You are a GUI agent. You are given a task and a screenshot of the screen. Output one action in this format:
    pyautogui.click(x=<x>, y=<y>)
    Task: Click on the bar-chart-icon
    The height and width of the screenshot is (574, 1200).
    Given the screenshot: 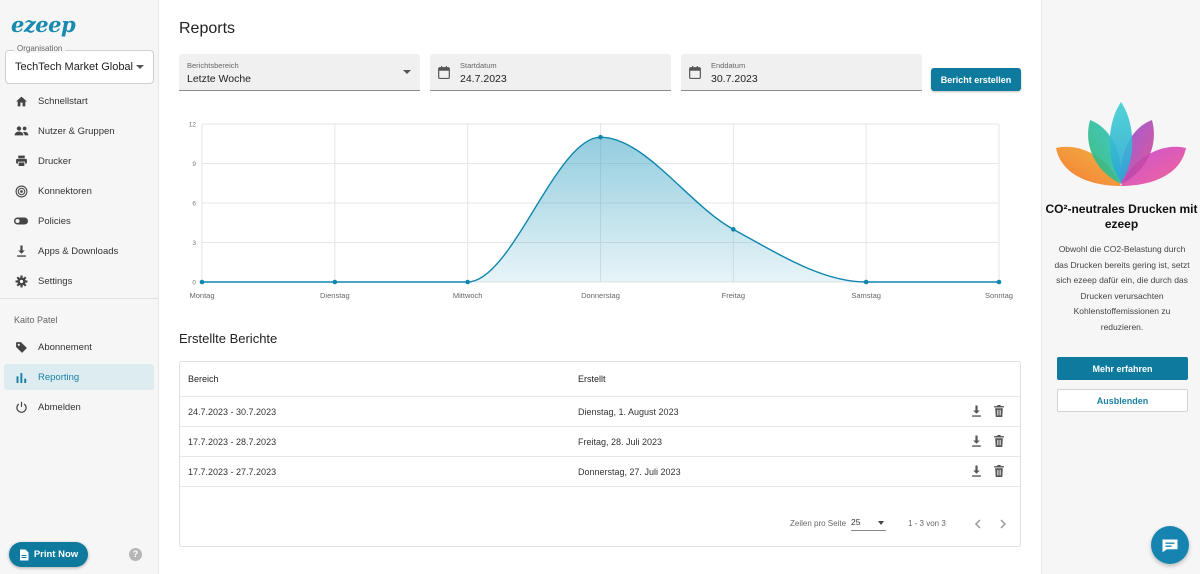 What is the action you would take?
    pyautogui.click(x=21, y=377)
    